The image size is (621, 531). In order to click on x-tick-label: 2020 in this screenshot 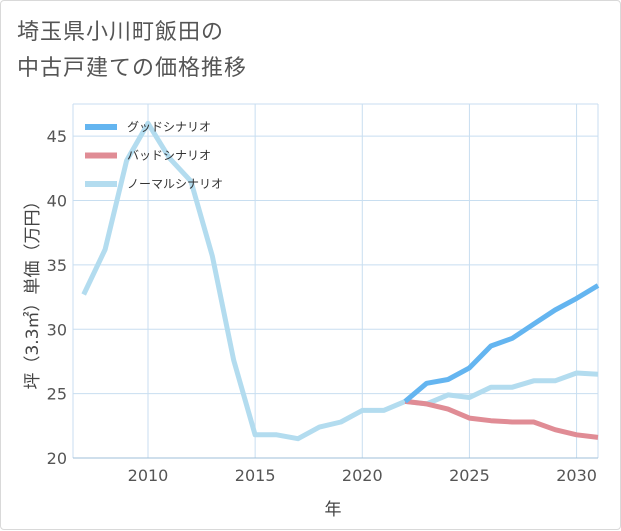, I will do `click(362, 475)`.